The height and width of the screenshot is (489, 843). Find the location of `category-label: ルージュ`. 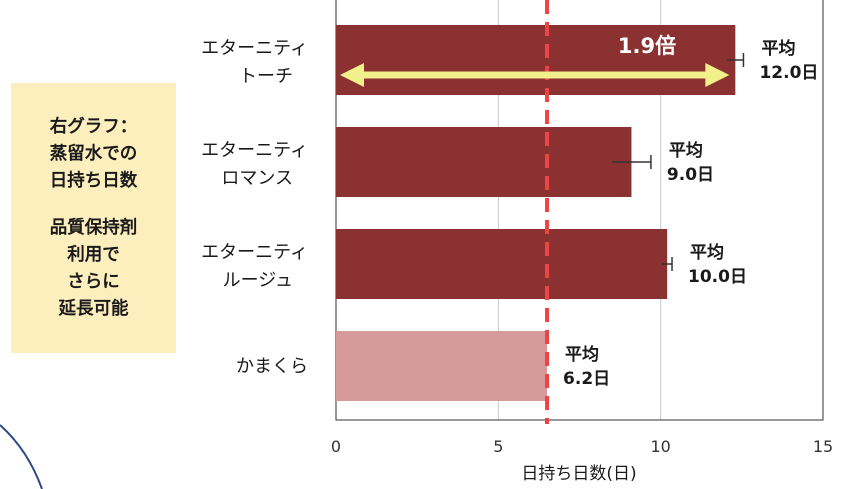

category-label: ルージュ is located at coordinates (258, 280).